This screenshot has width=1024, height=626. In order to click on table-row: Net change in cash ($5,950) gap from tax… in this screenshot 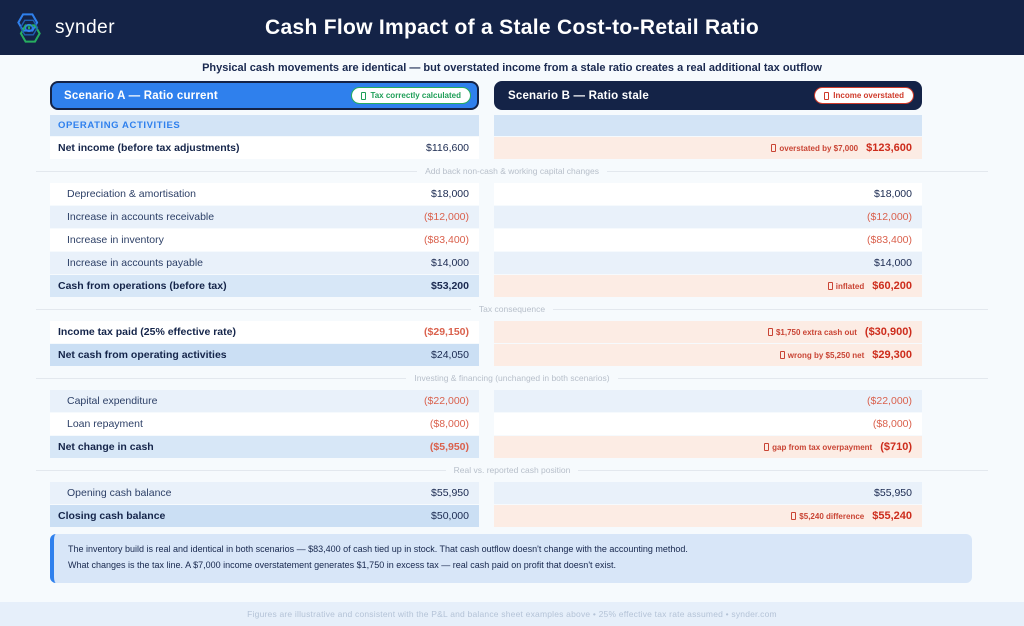, I will do `click(486, 447)`.